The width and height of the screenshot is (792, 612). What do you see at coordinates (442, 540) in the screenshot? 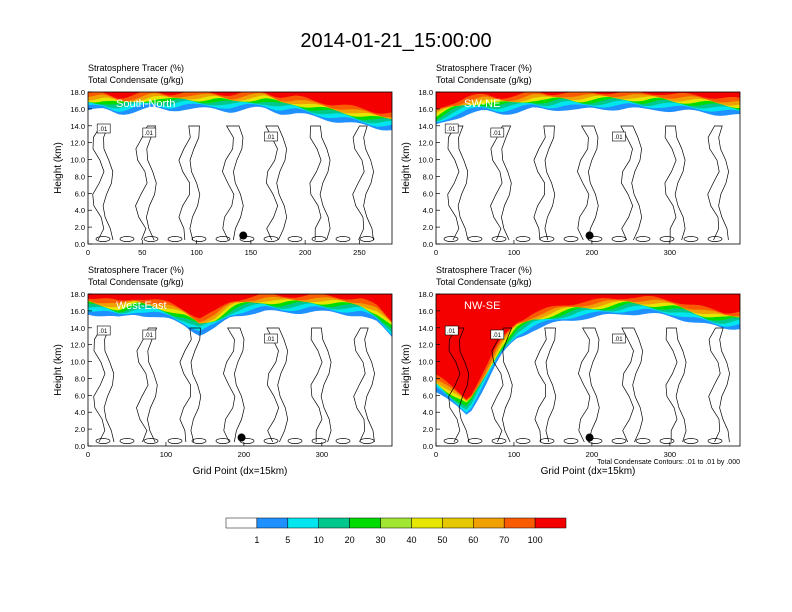
I see `colorbar-label: 50` at bounding box center [442, 540].